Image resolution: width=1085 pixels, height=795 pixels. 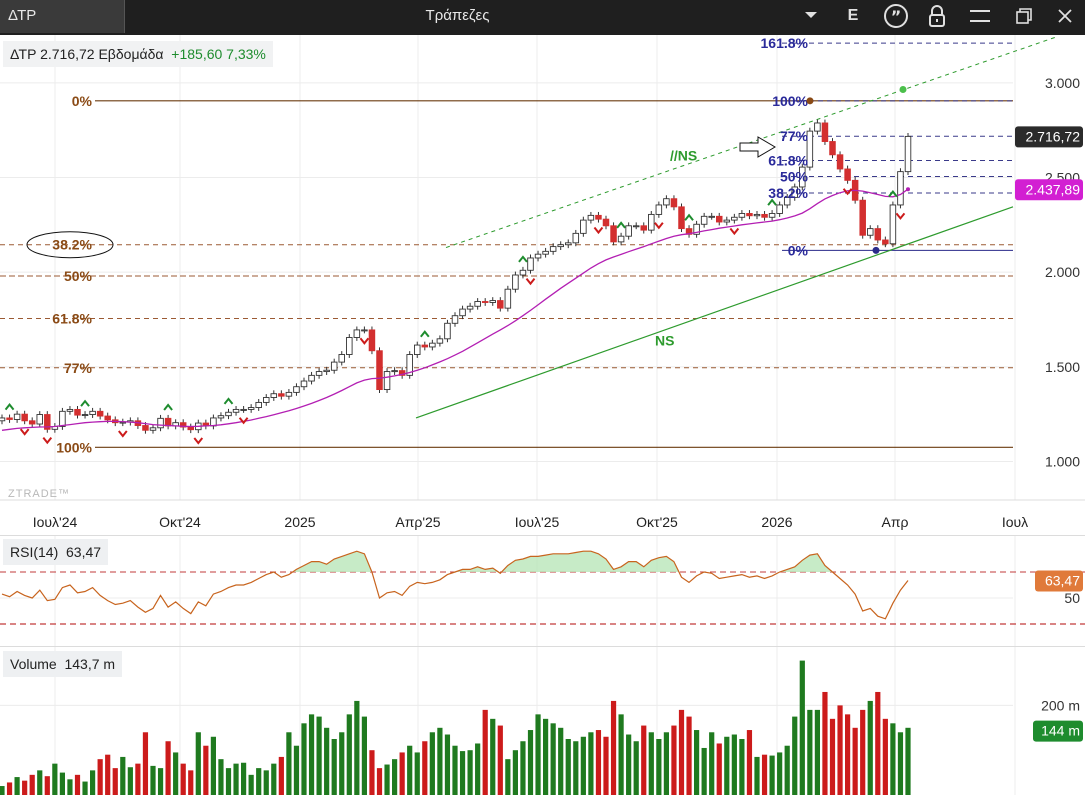 What do you see at coordinates (542, 646) in the screenshot?
I see `volume-panel-border` at bounding box center [542, 646].